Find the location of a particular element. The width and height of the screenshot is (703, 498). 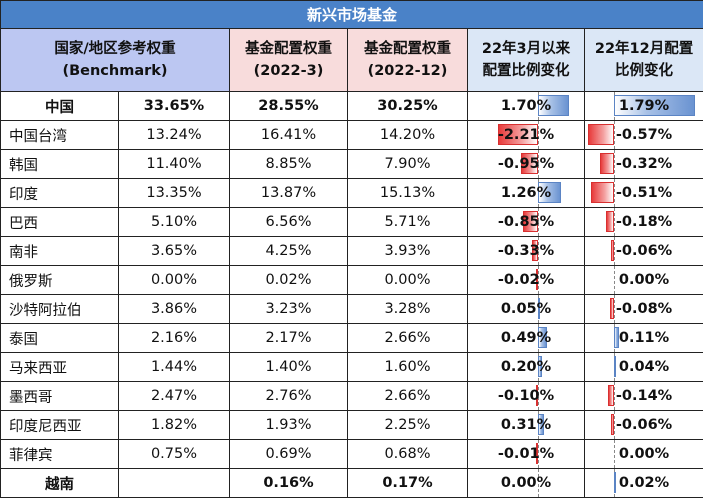

change-value: -0.18% is located at coordinates (644, 222).